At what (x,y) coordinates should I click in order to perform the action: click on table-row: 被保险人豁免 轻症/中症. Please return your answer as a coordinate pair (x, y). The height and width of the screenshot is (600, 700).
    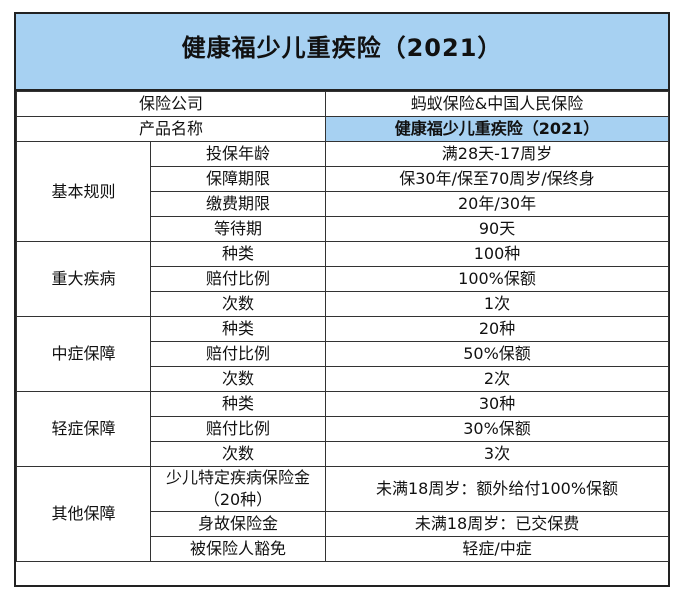
    Looking at the image, I should click on (343, 549).